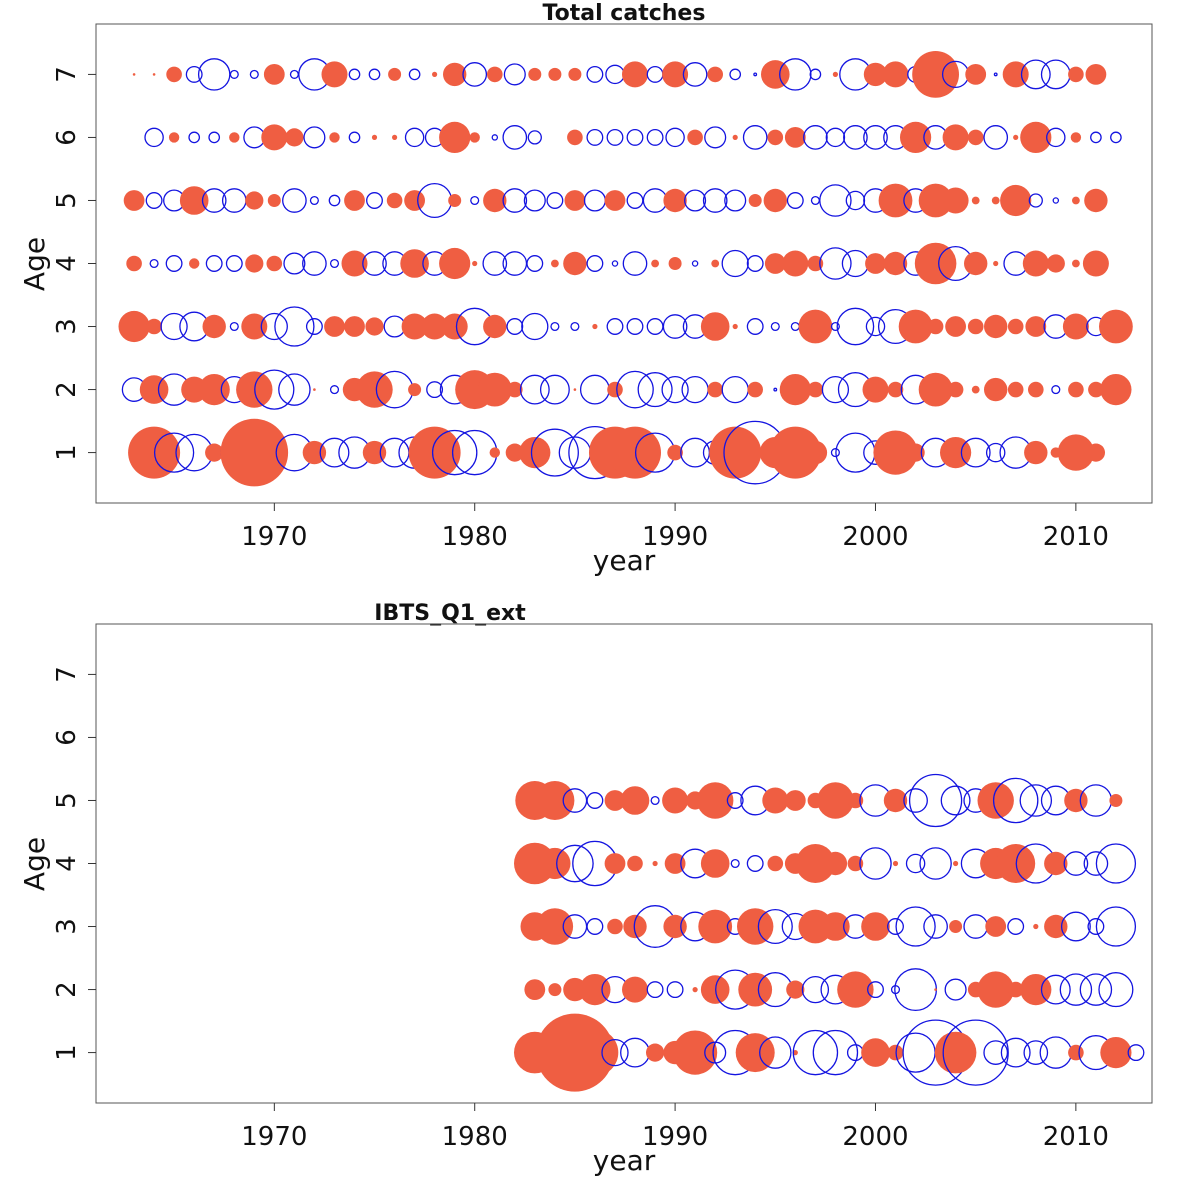 This screenshot has width=1200, height=1200. I want to click on bubble-age1-2002, so click(915, 452).